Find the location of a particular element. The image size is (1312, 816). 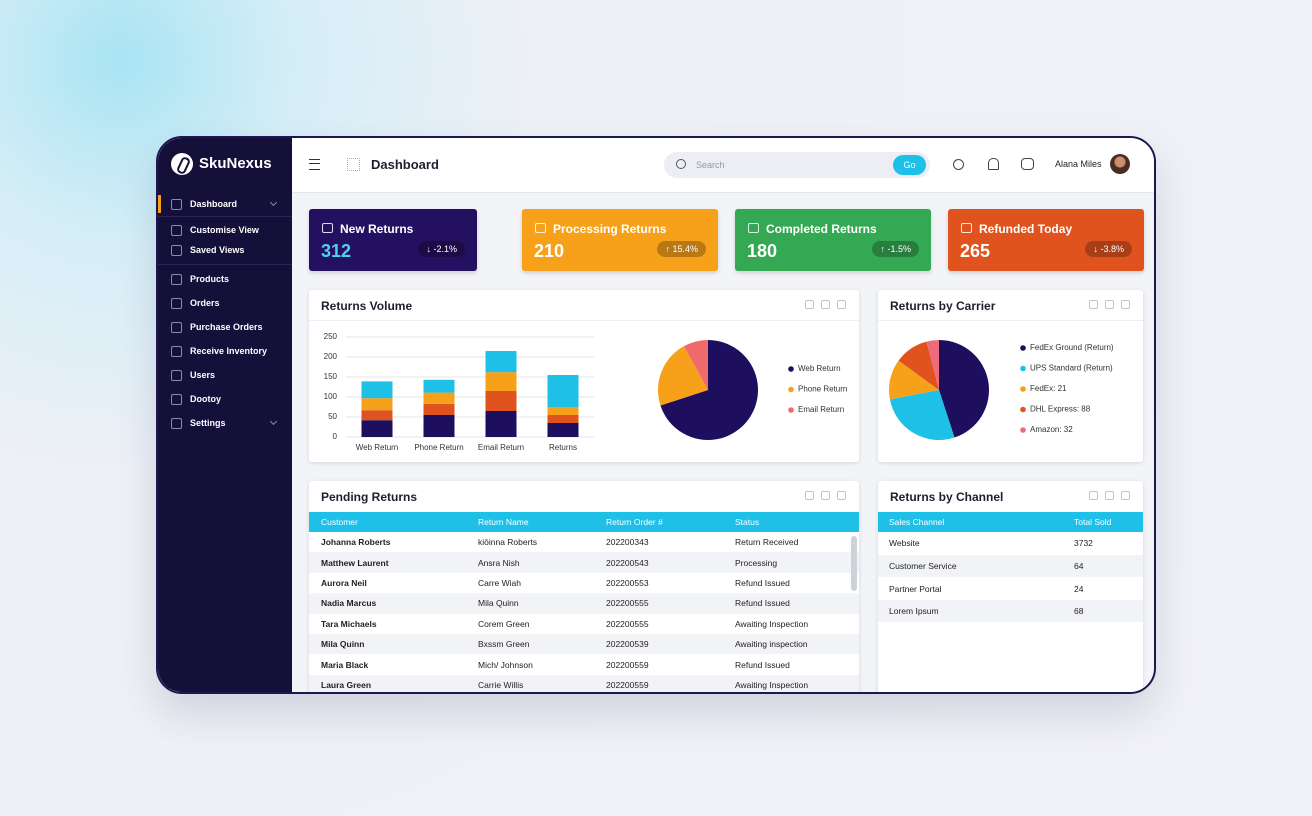

nav-item: Receive Inventory is located at coordinates (229, 351).